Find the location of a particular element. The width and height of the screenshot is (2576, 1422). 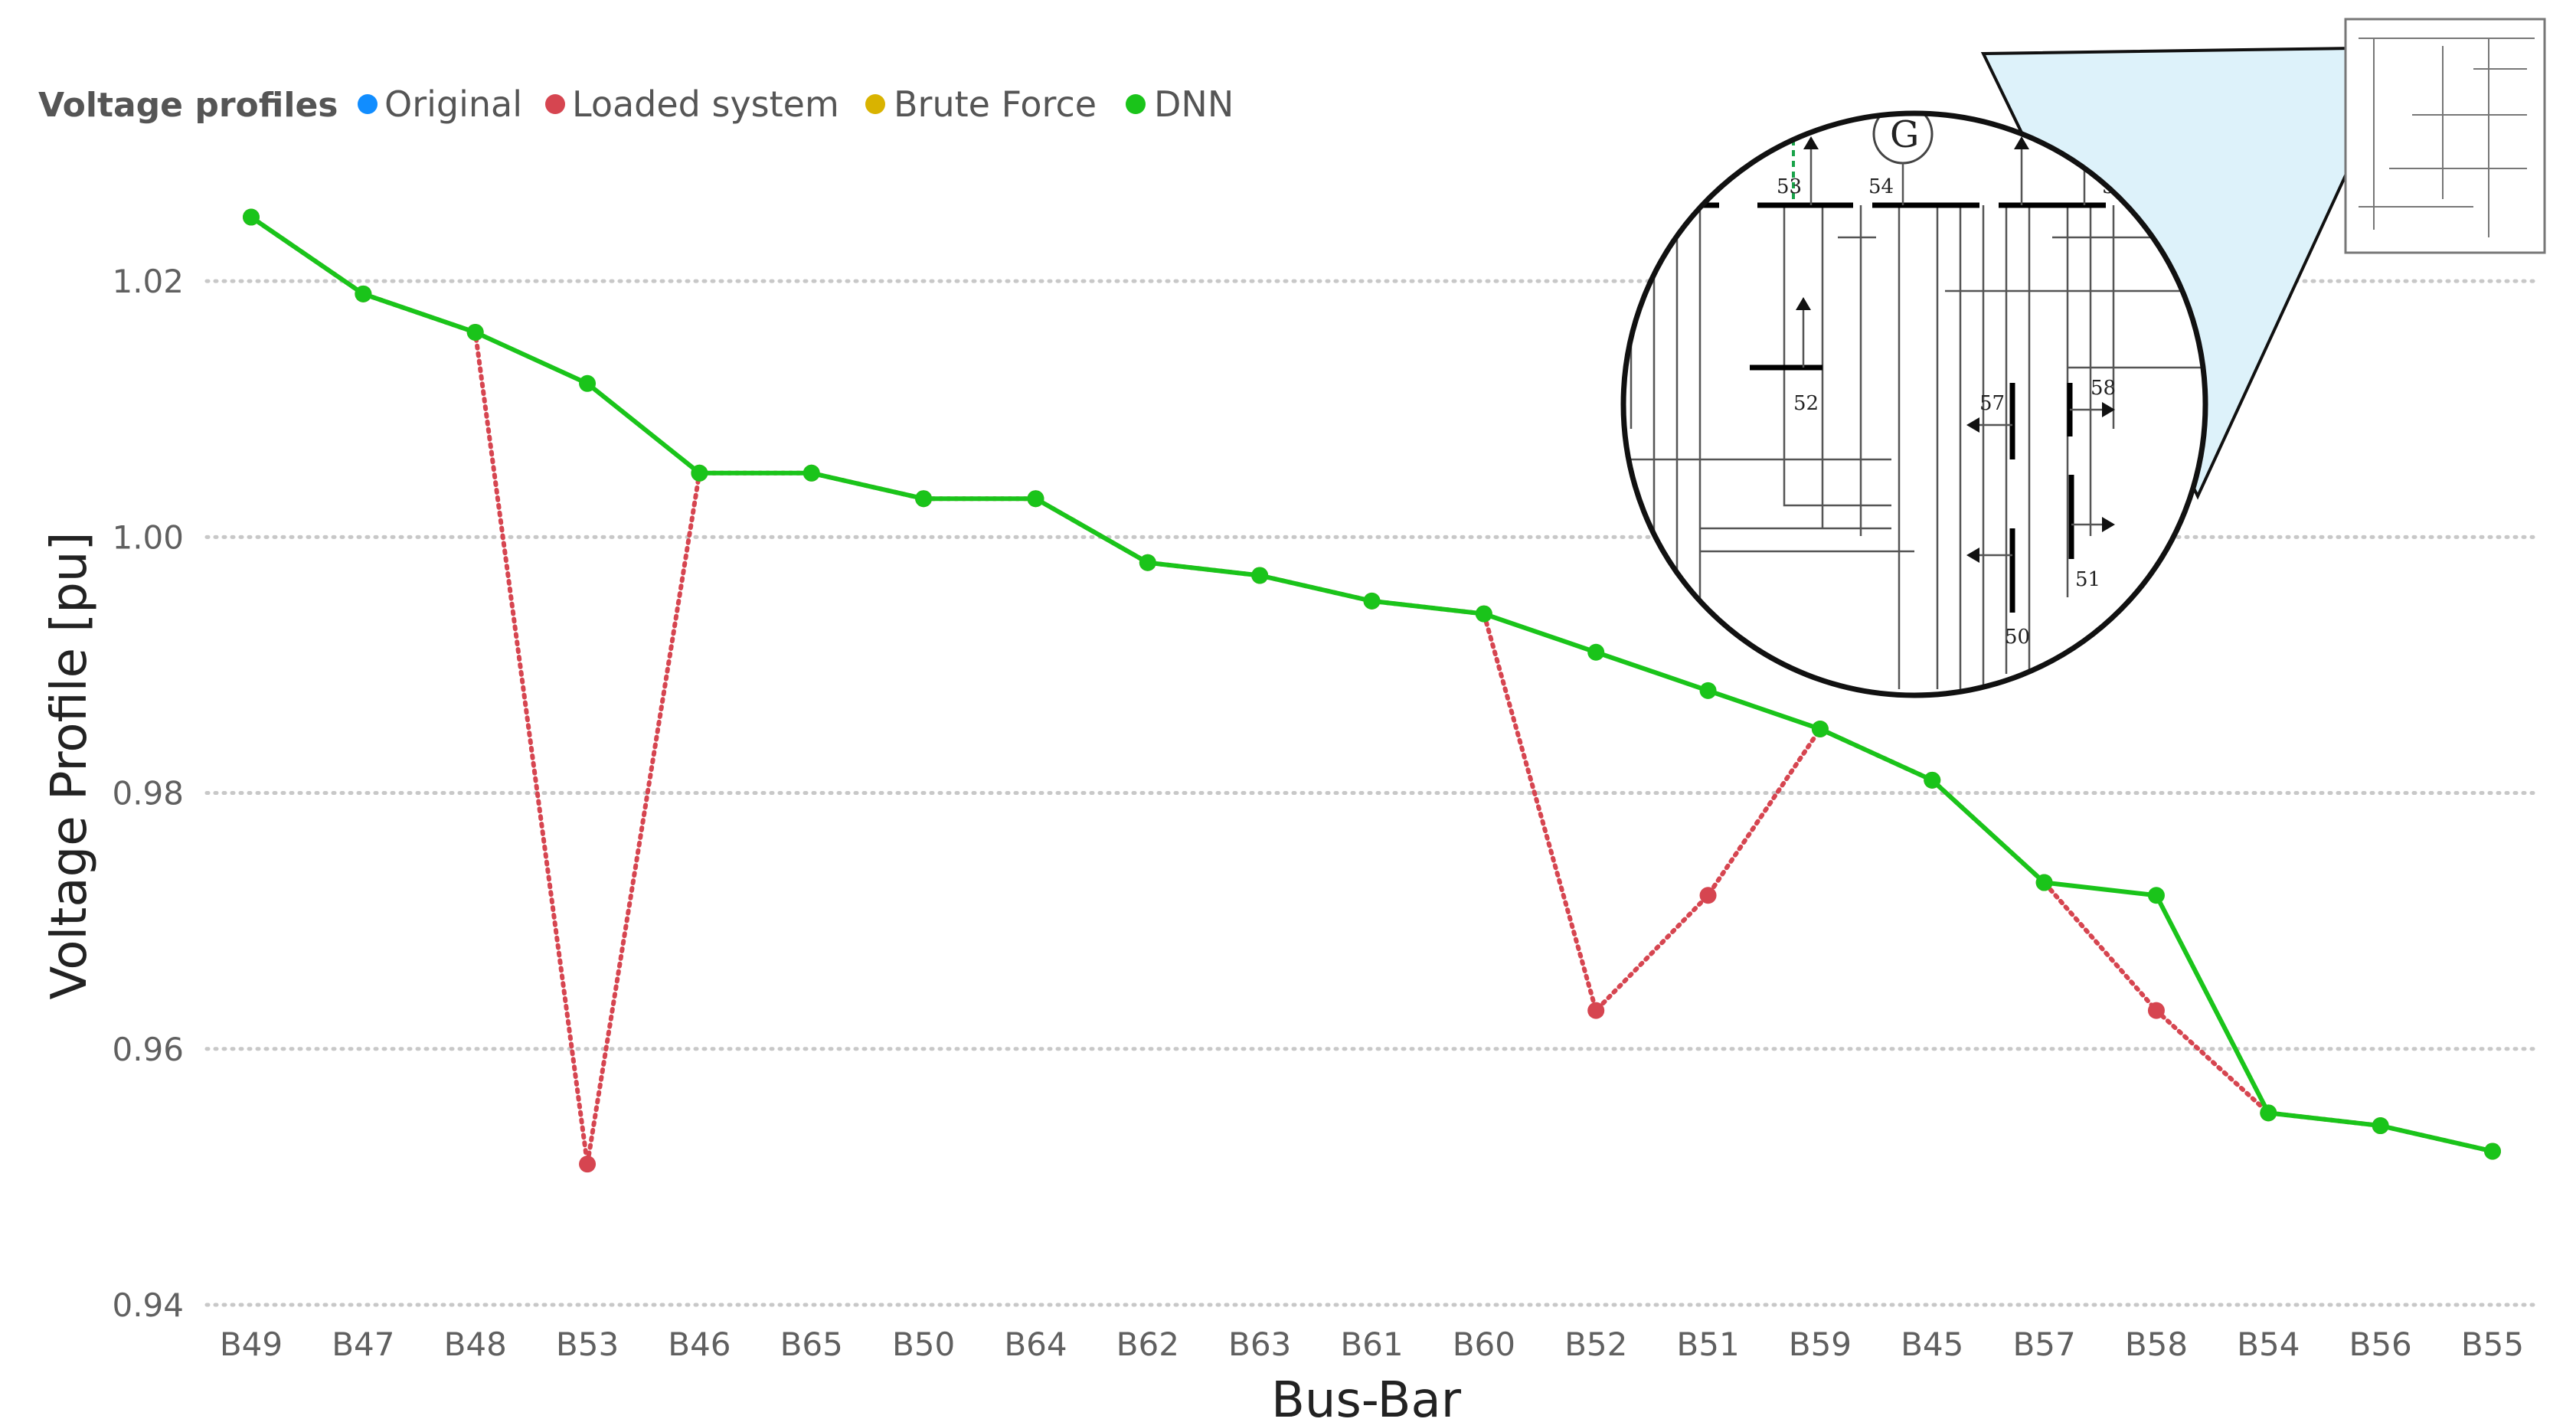

y-tick-label: 1.02 is located at coordinates (148, 281).